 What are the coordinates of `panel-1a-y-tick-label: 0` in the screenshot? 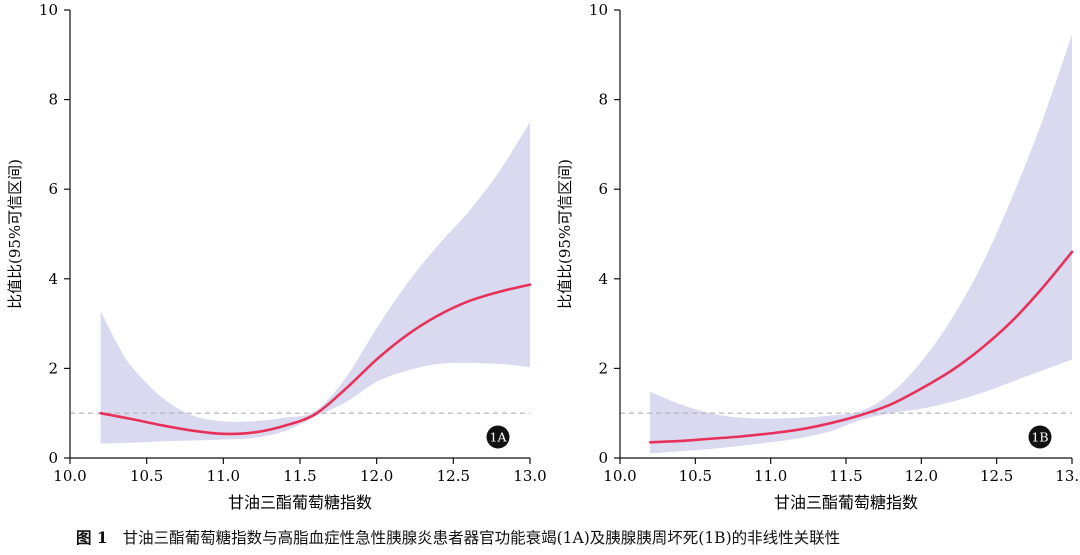 It's located at (53, 458).